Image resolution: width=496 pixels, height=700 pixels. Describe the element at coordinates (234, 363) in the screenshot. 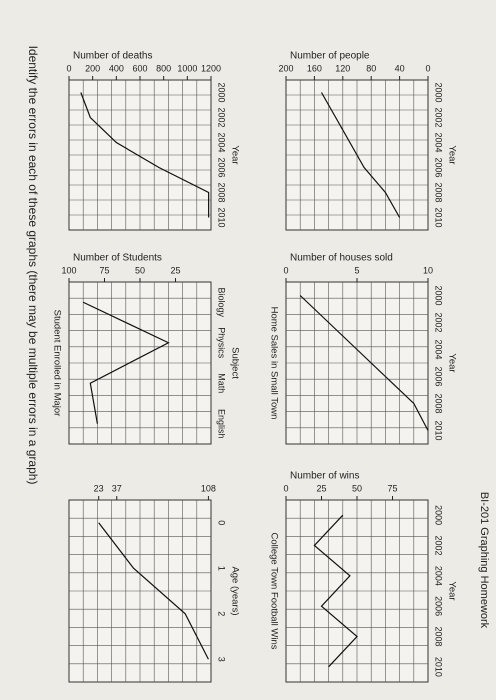

I see `category-axis-label: Subject` at that location.